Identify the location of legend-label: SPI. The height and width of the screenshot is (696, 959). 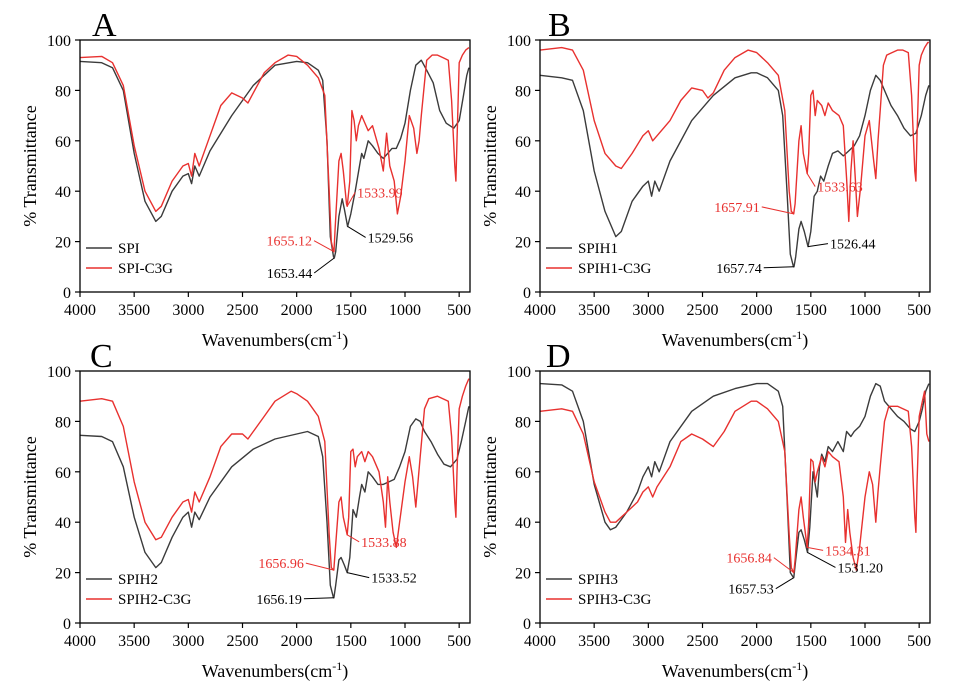
(129, 249).